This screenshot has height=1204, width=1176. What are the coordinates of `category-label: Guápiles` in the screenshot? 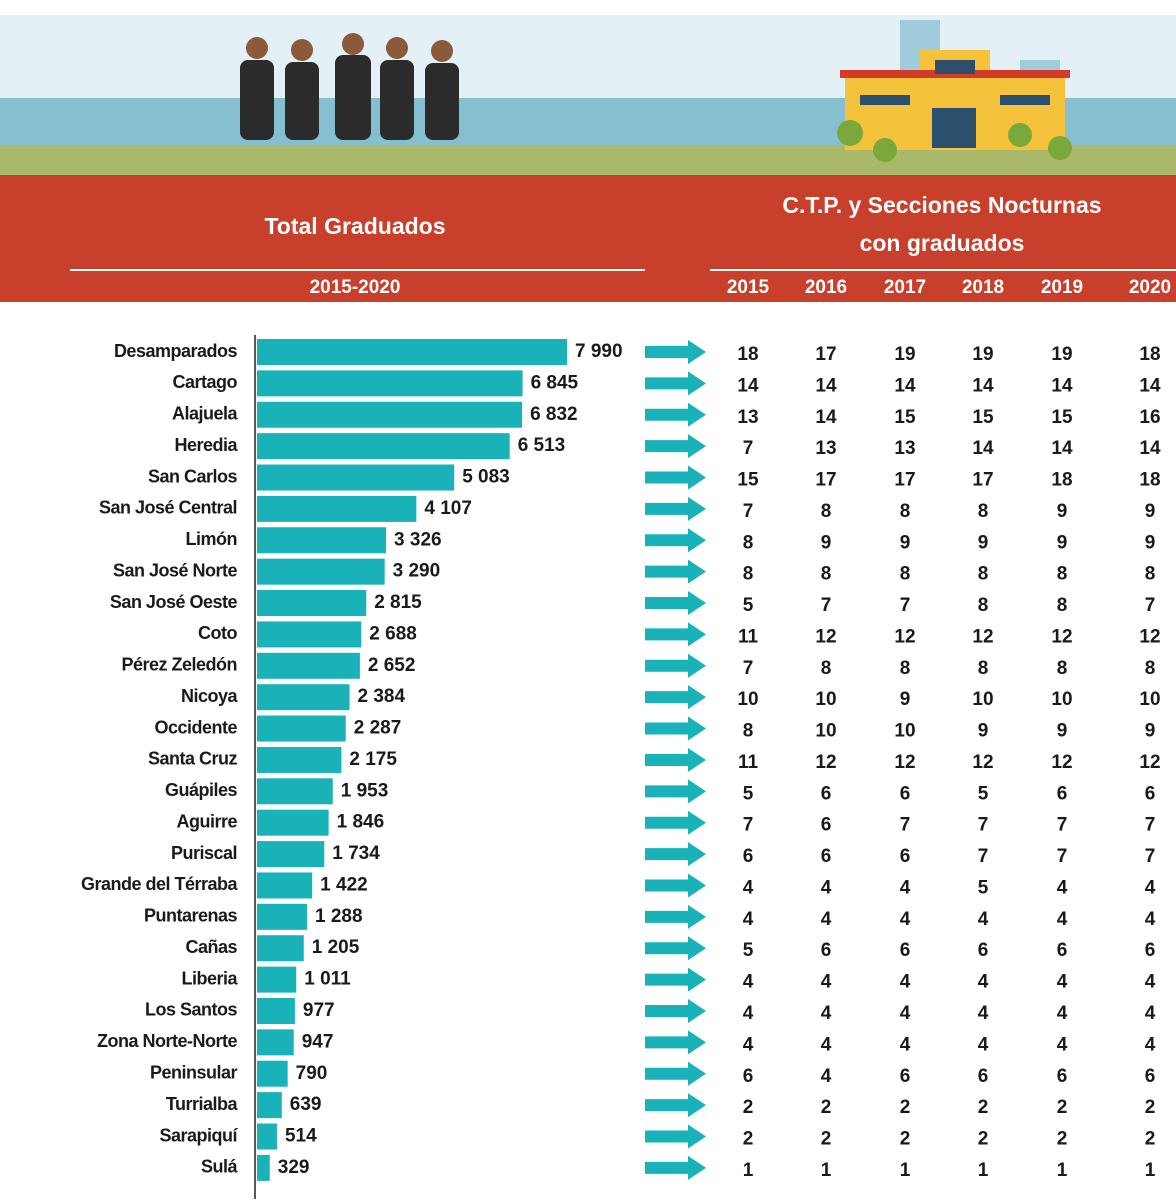 It's located at (201, 790).